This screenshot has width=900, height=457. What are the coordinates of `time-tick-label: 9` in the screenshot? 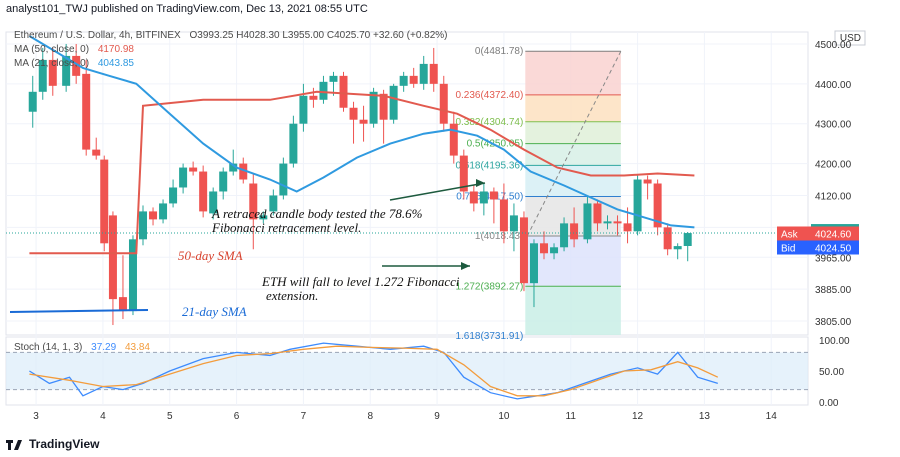 It's located at (437, 416).